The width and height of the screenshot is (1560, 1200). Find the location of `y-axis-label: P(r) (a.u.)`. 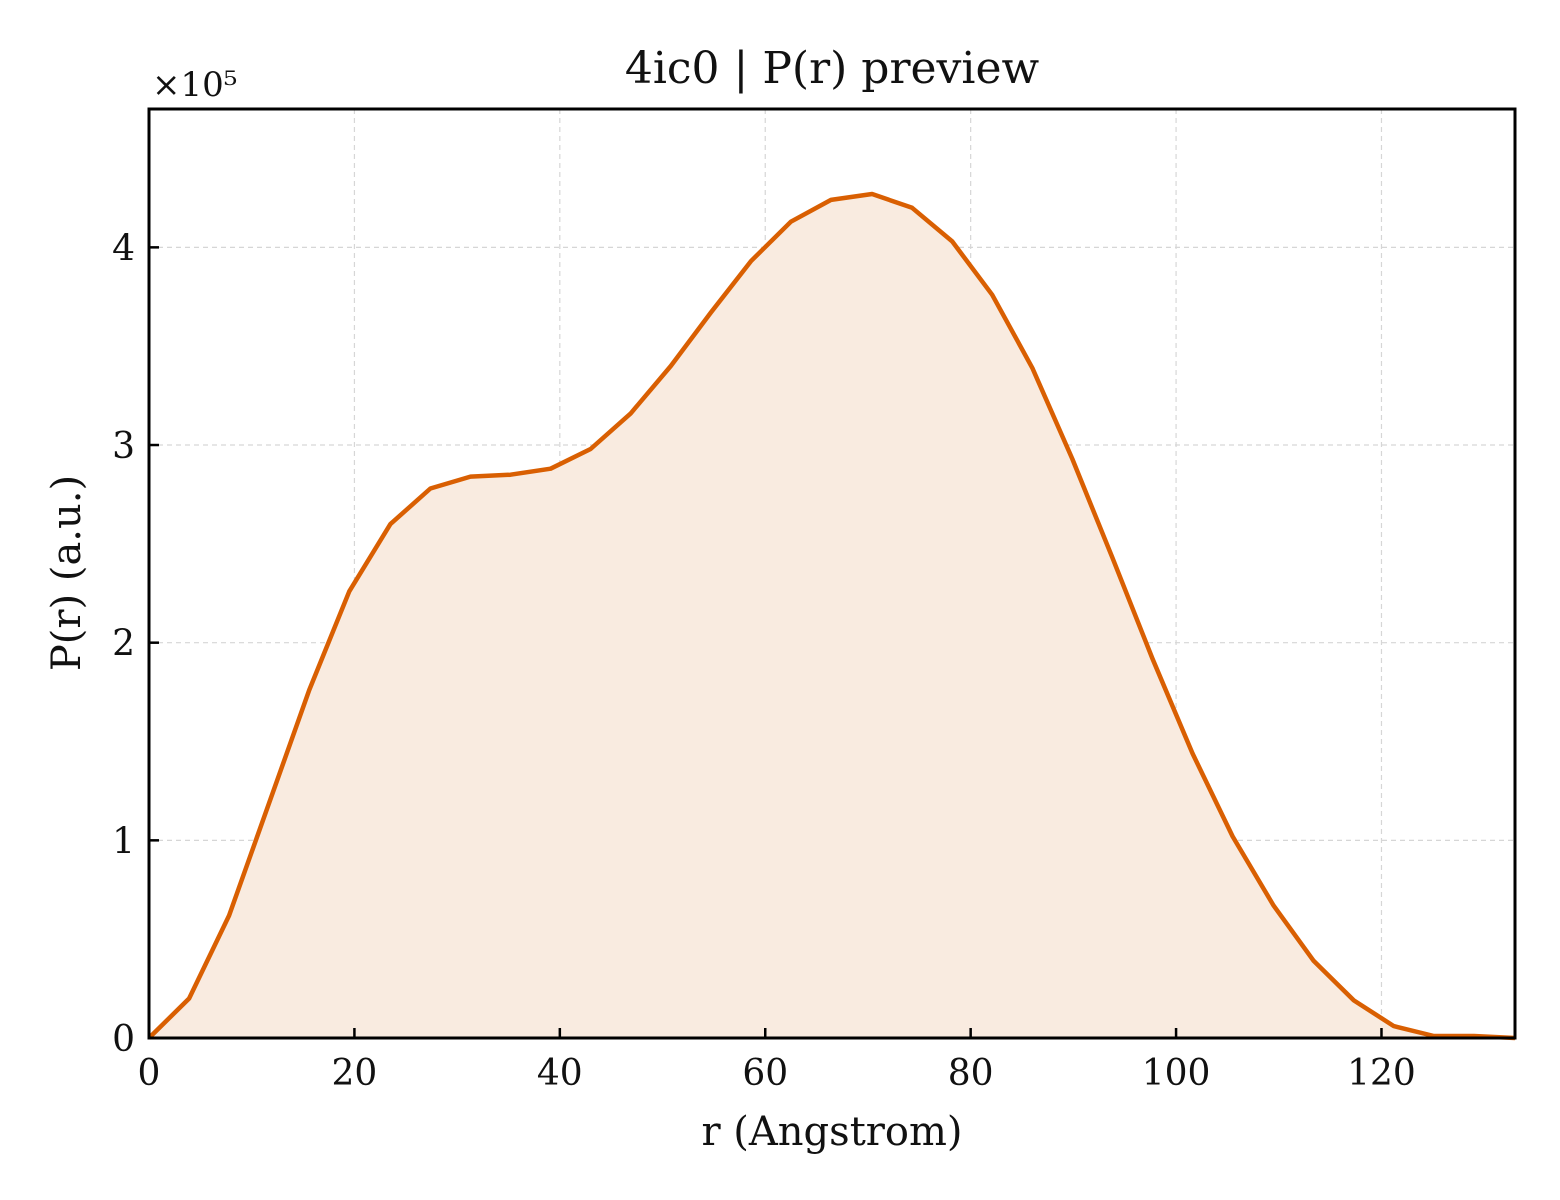

y-axis-label: P(r) (a.u.) is located at coordinates (67, 573).